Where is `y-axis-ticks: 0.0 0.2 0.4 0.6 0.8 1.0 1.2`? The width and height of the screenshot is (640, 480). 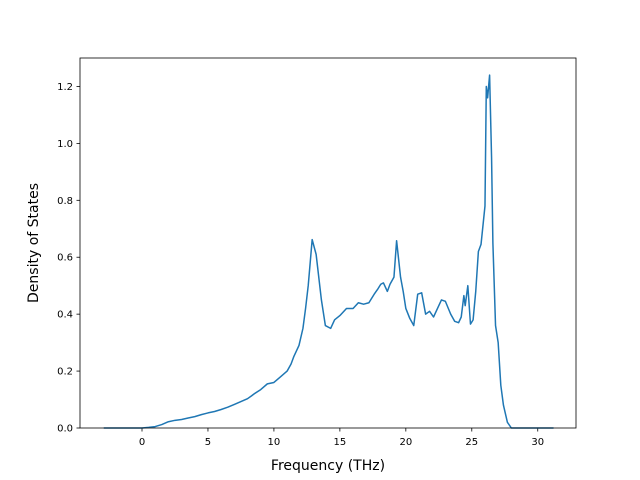
y-axis-ticks: 0.0 0.2 0.4 0.6 0.8 1.0 1.2 is located at coordinates (68, 258).